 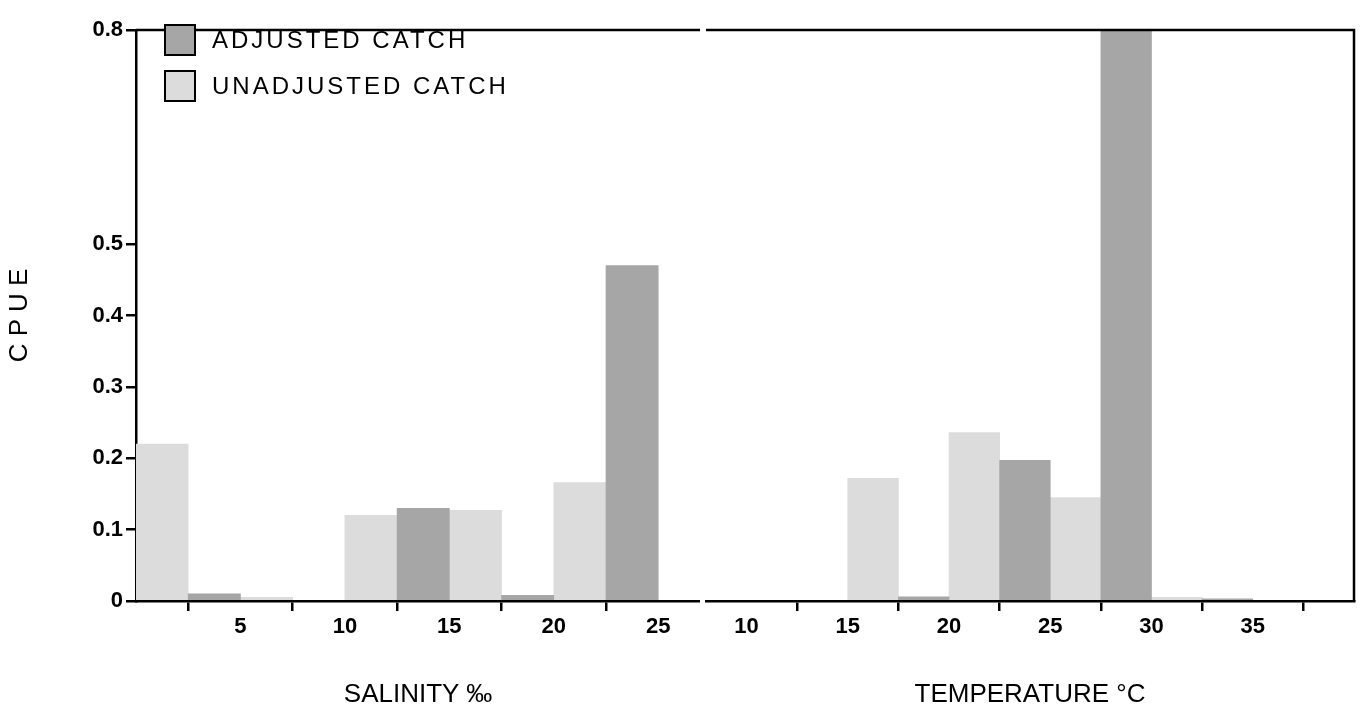 What do you see at coordinates (107, 243) in the screenshot?
I see `y-tick-label: 0.5` at bounding box center [107, 243].